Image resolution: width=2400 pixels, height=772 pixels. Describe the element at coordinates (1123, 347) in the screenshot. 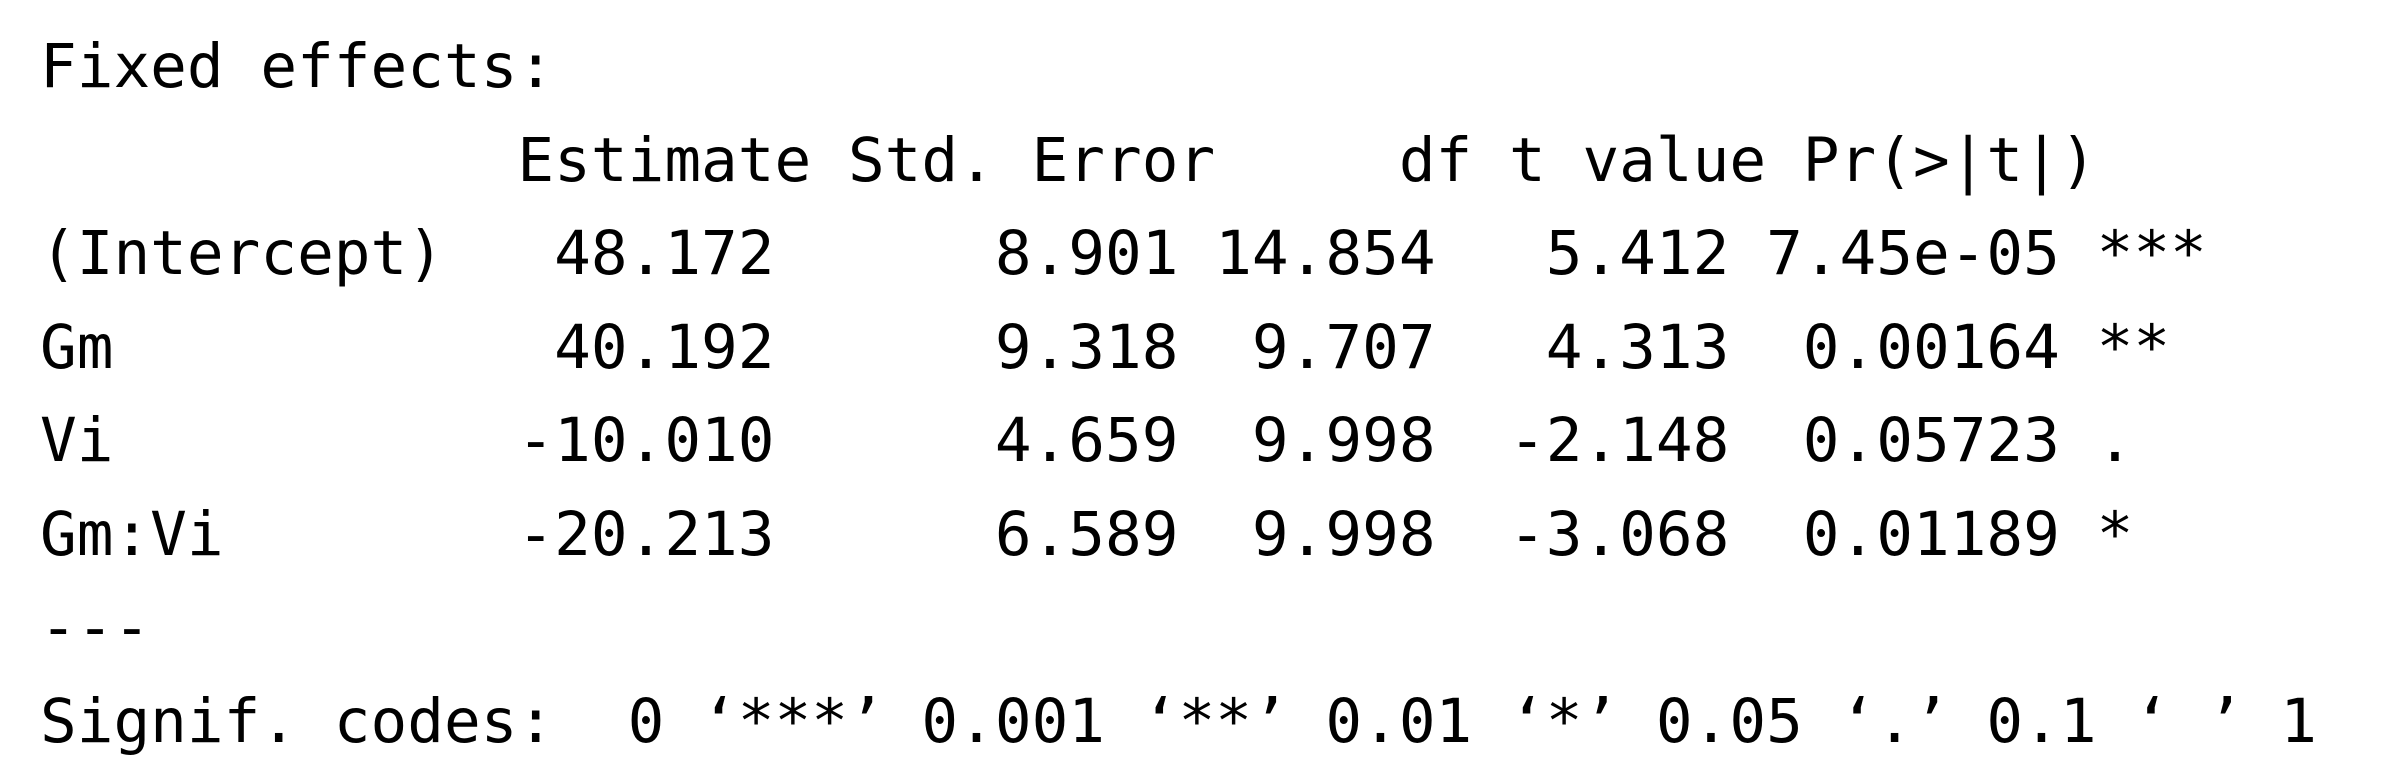

I see `coefficient-row-gm: Gm 40.192 9.318 9.707 4.313 0.00164 **` at that location.